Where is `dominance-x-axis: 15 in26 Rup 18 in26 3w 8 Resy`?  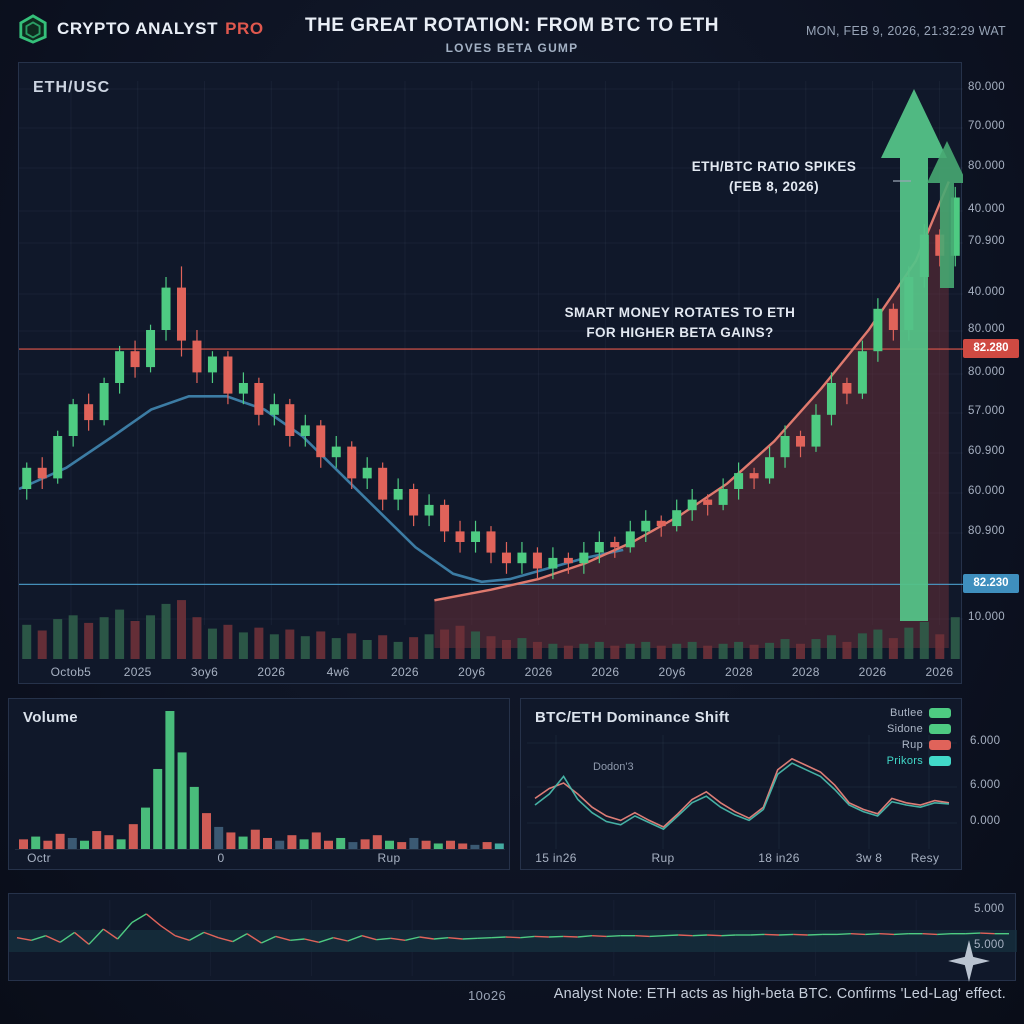 dominance-x-axis: 15 in26 Rup 18 in26 3w 8 Resy is located at coordinates (741, 784).